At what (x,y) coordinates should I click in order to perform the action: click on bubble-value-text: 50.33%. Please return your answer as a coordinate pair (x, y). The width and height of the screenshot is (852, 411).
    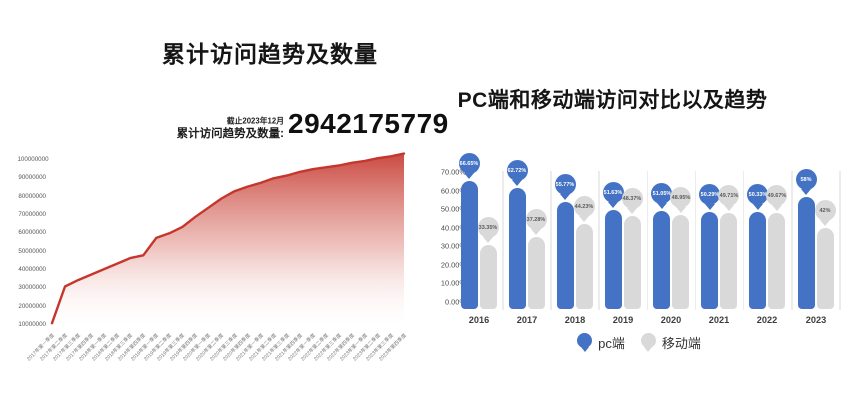
    Looking at the image, I should click on (758, 194).